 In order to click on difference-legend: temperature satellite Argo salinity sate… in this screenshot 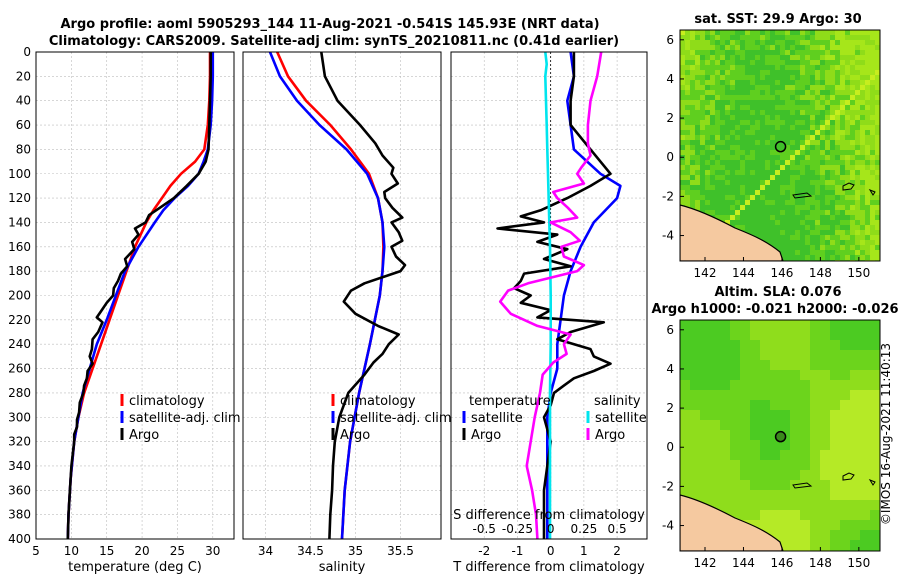, I will do `click(554, 418)`.